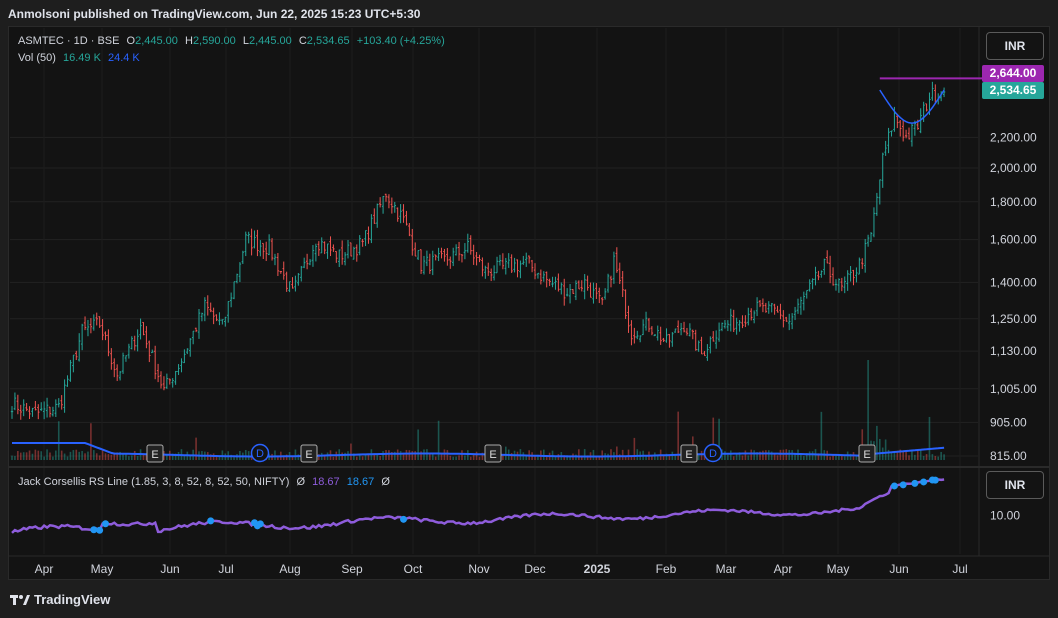  What do you see at coordinates (123, 58) in the screenshot?
I see `vol-ma-value: 24.4 K` at bounding box center [123, 58].